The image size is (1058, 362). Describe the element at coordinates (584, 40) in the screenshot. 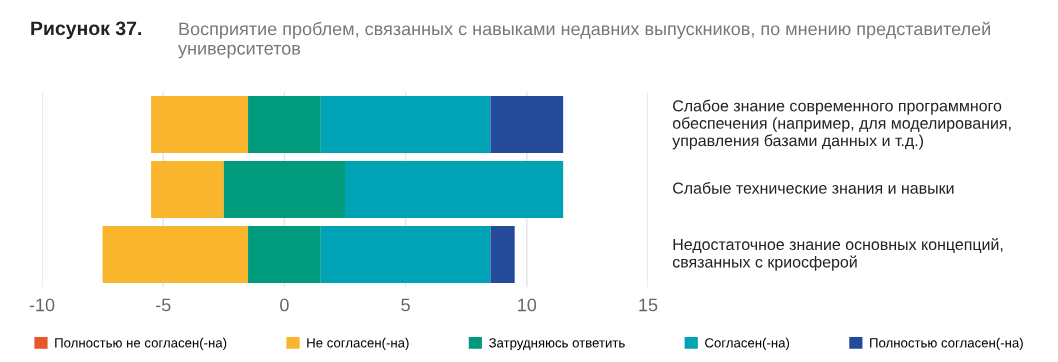

I see `chart-subtitle: Восприятие проблем, связанных с навыками недавних выпускников, по мнению представителей университетов` at that location.